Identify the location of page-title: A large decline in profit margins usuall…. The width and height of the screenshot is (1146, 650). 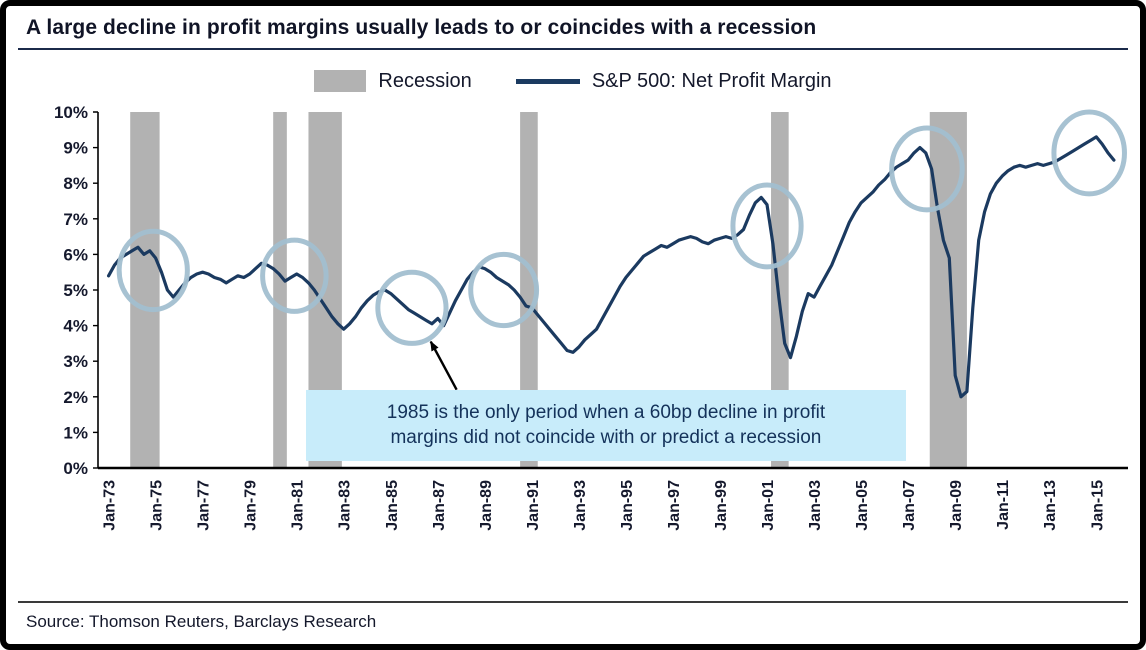
(421, 27).